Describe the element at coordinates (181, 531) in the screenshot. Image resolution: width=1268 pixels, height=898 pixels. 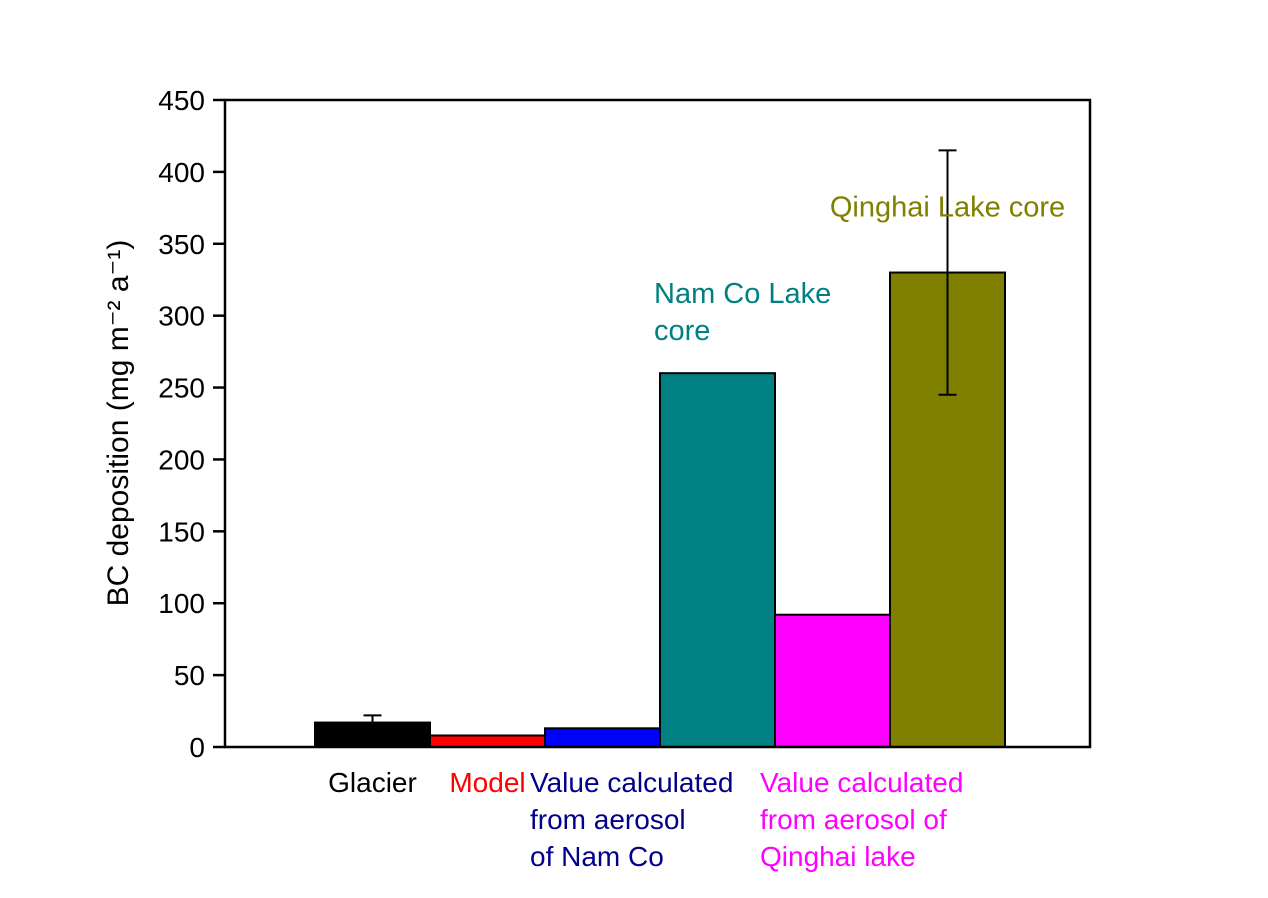
I see `y-tick-label: 150` at that location.